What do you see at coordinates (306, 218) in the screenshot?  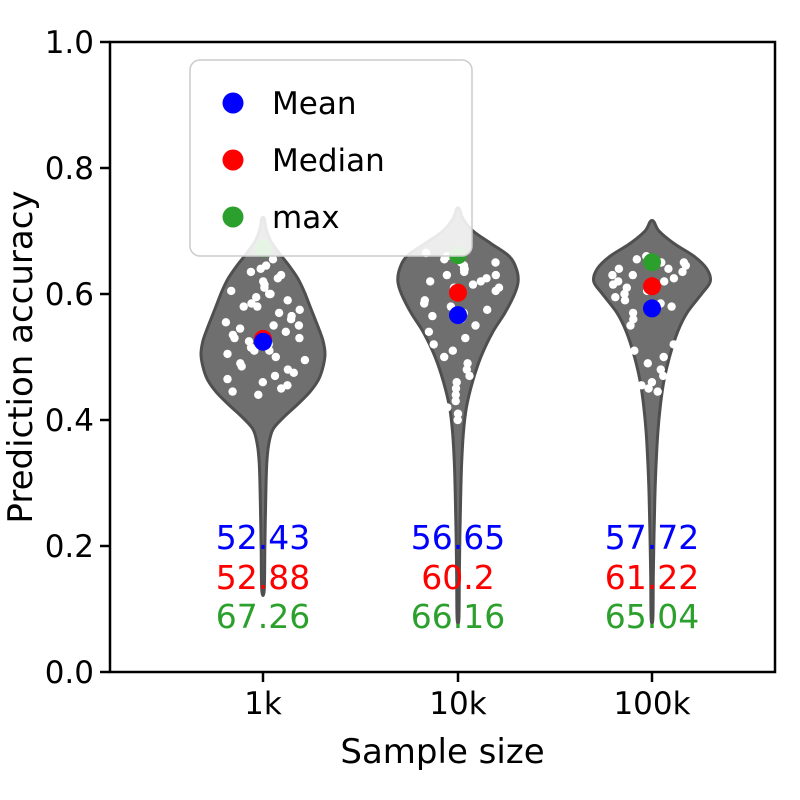 I see `legend-label-max: max` at bounding box center [306, 218].